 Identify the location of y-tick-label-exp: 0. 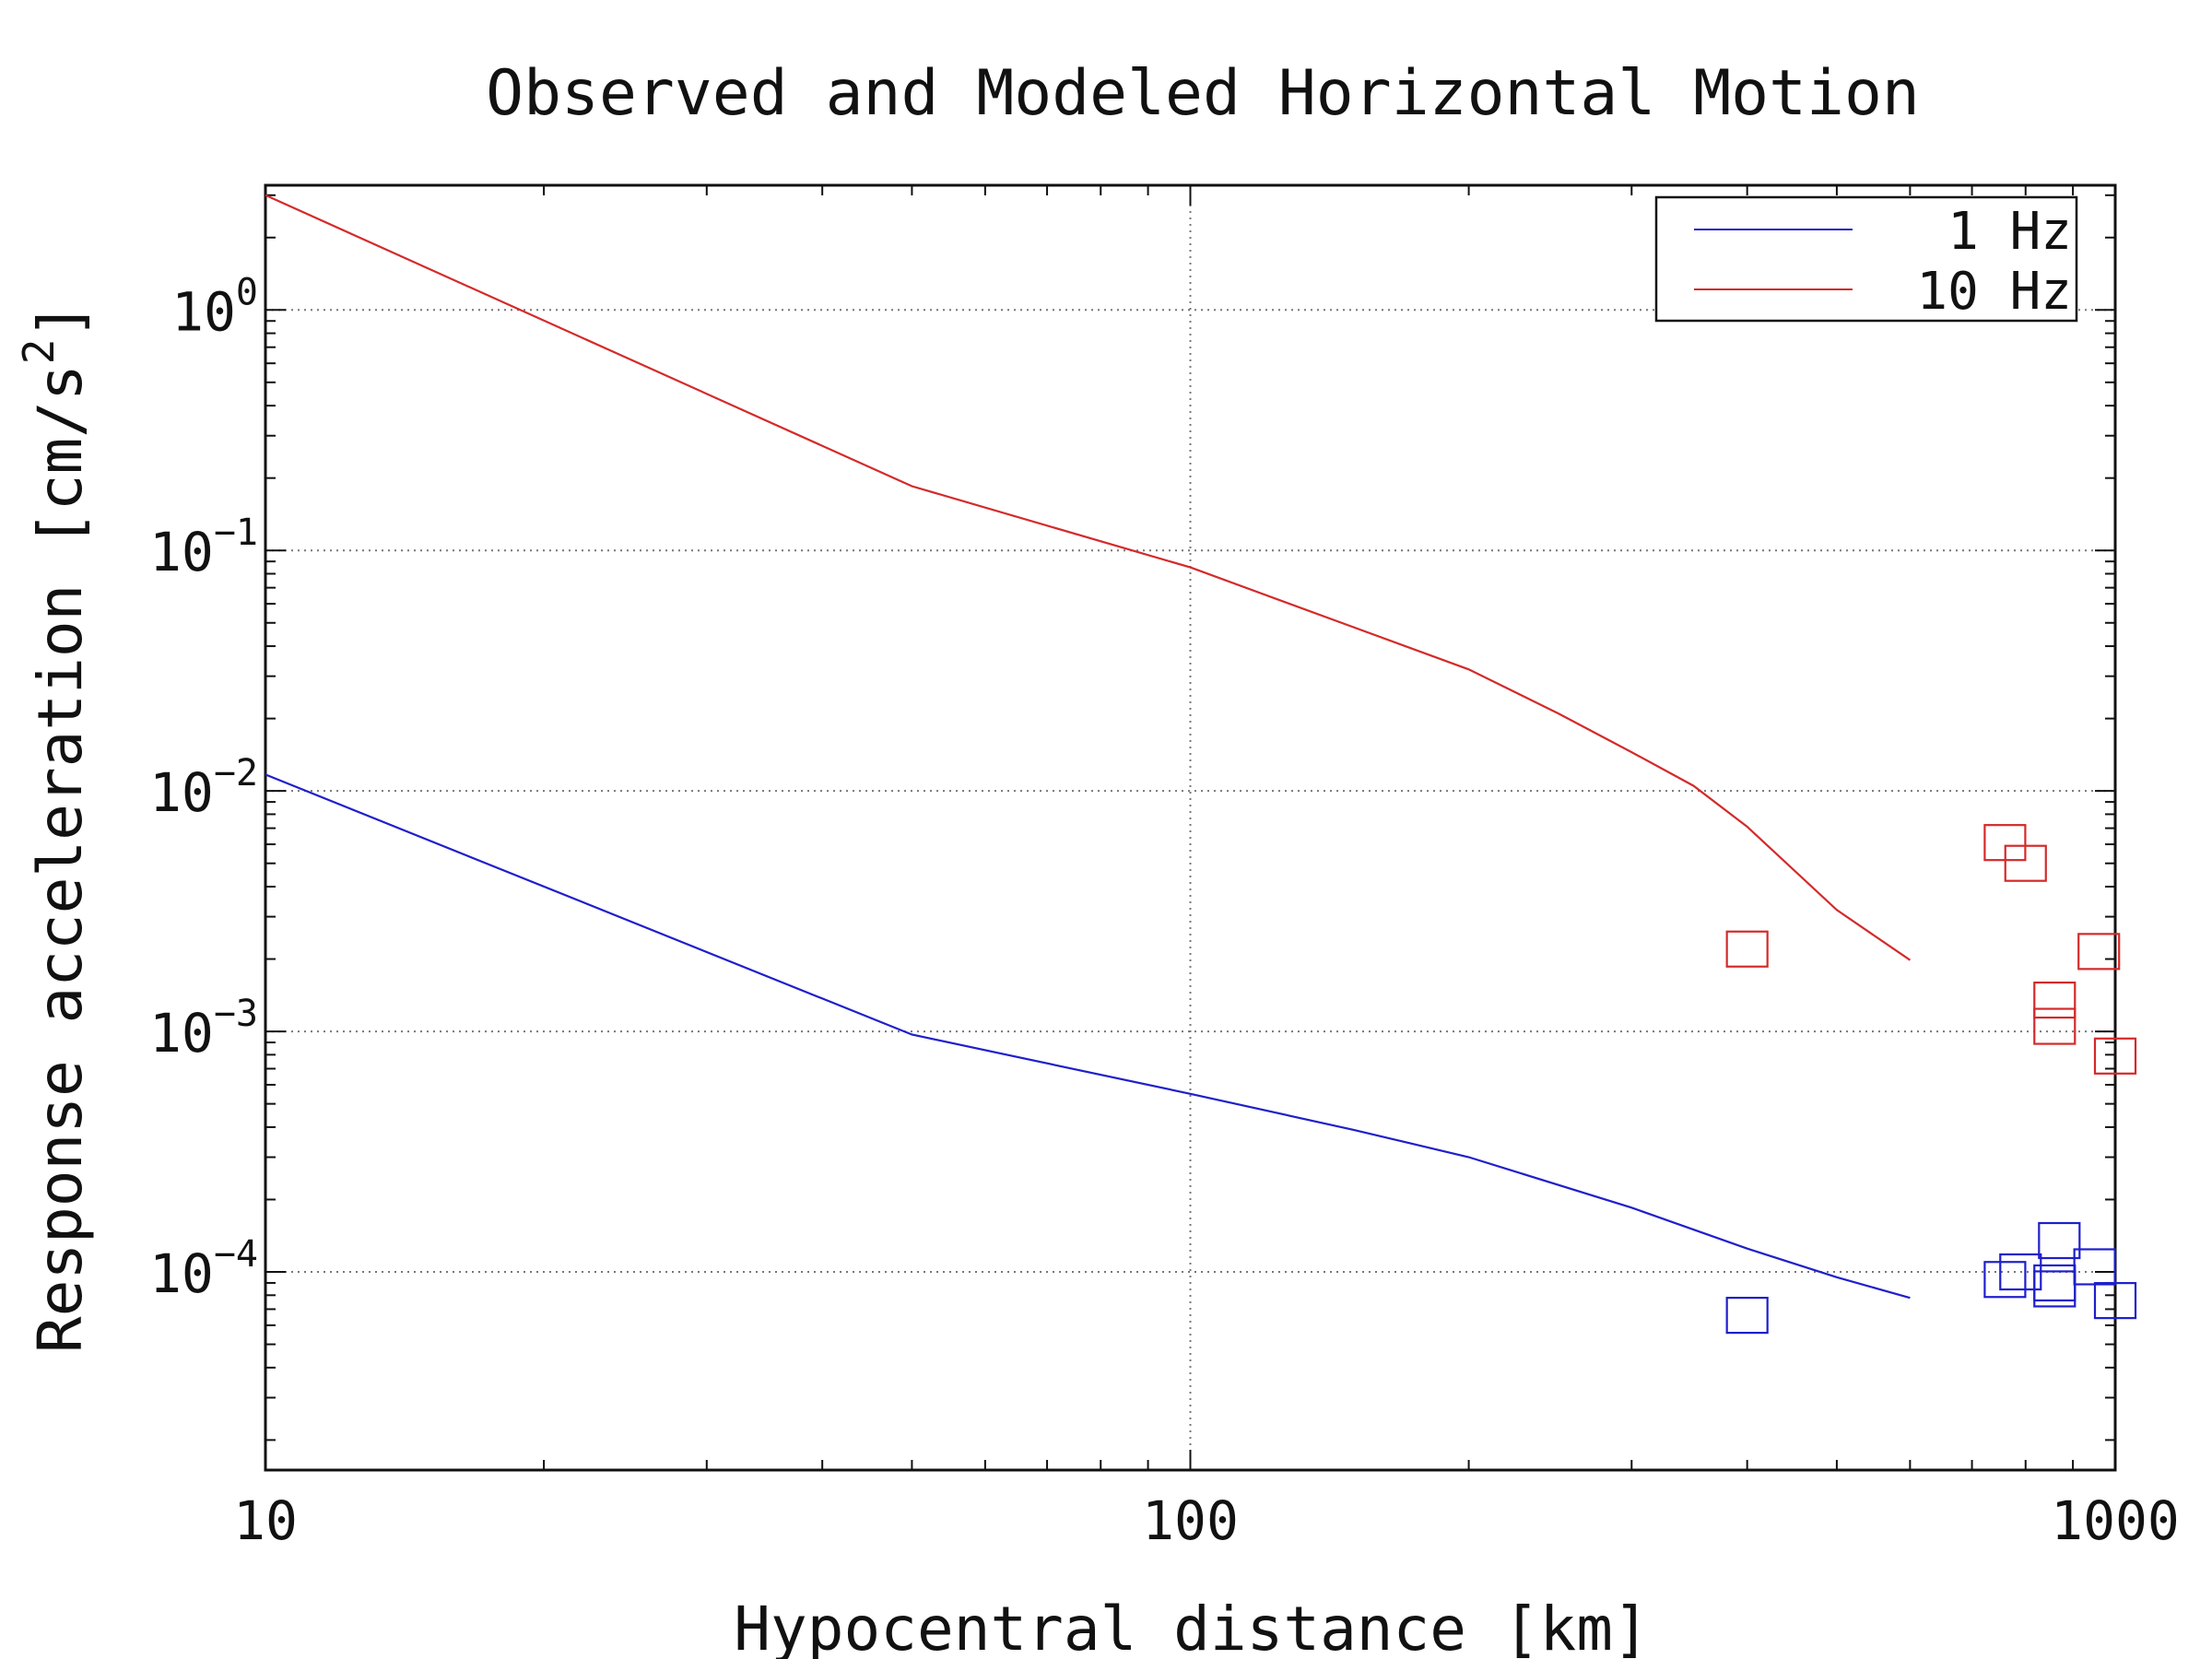
(247, 292).